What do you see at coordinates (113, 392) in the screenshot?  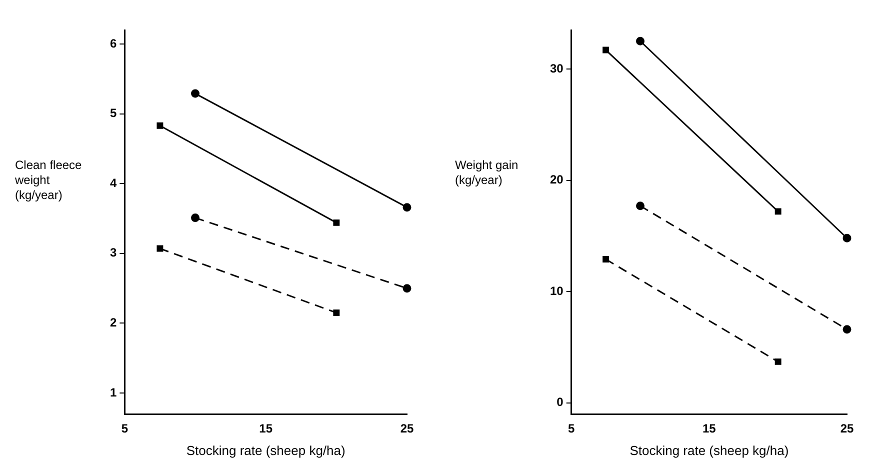 I see `y-tick-label: 1` at bounding box center [113, 392].